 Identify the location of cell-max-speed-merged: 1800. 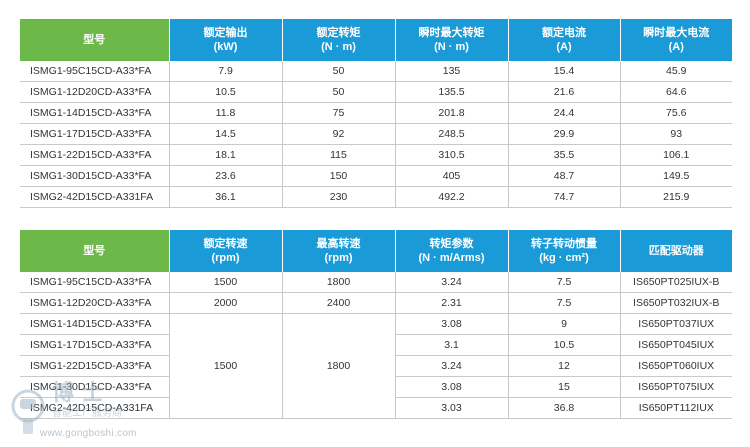
(339, 366).